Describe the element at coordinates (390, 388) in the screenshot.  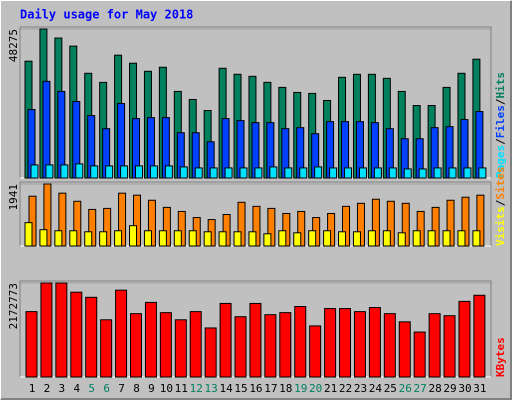
I see `x-tick-label: 25` at that location.